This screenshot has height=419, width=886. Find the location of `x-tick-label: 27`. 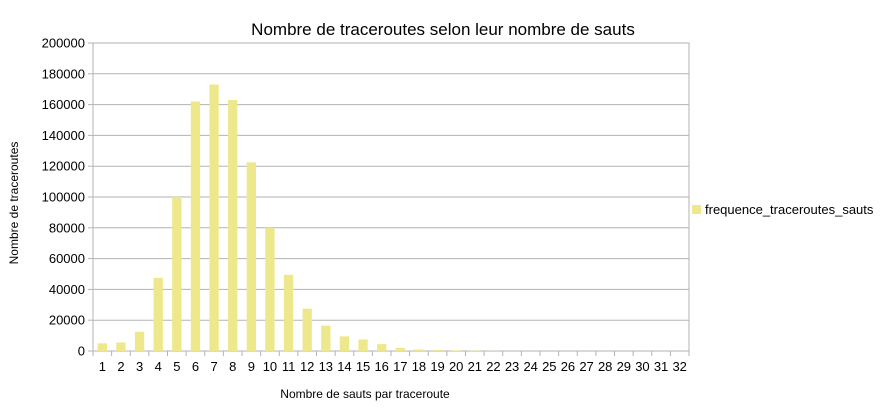

x-tick-label: 27 is located at coordinates (586, 366).